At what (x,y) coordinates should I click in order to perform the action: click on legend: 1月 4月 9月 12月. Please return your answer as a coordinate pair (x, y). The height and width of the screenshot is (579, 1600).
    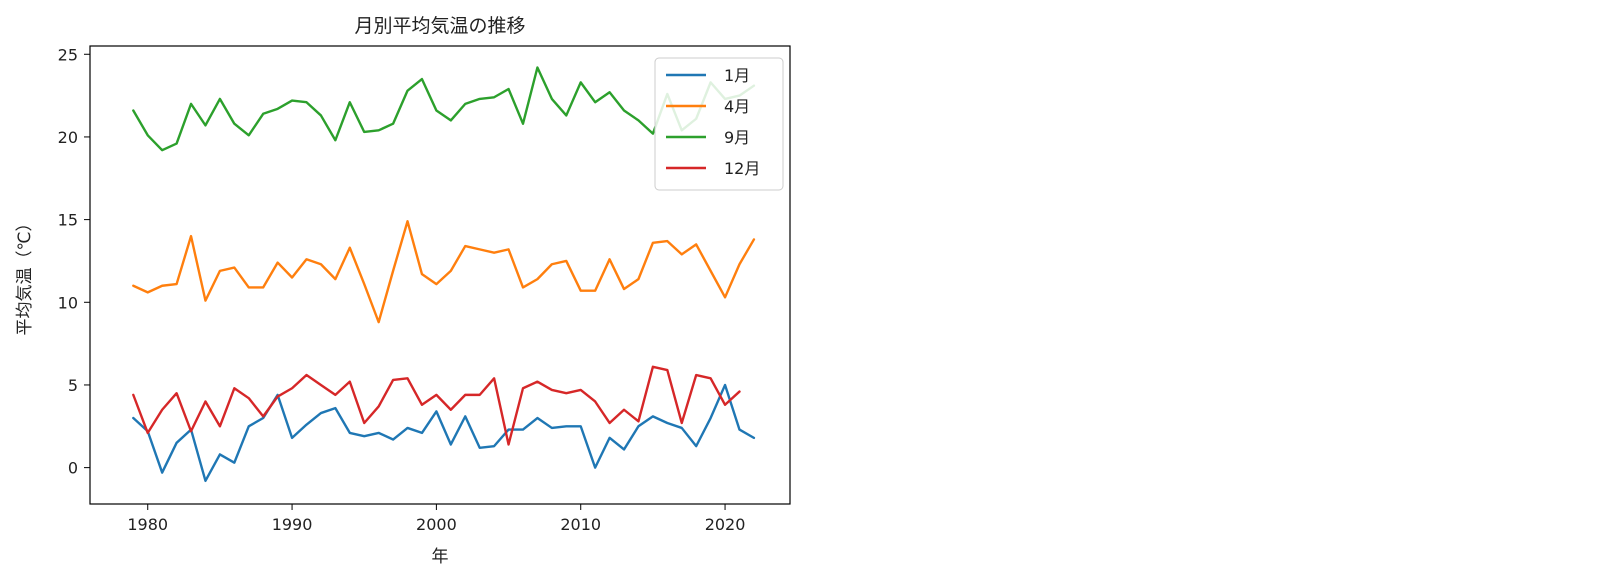
    Looking at the image, I should click on (719, 124).